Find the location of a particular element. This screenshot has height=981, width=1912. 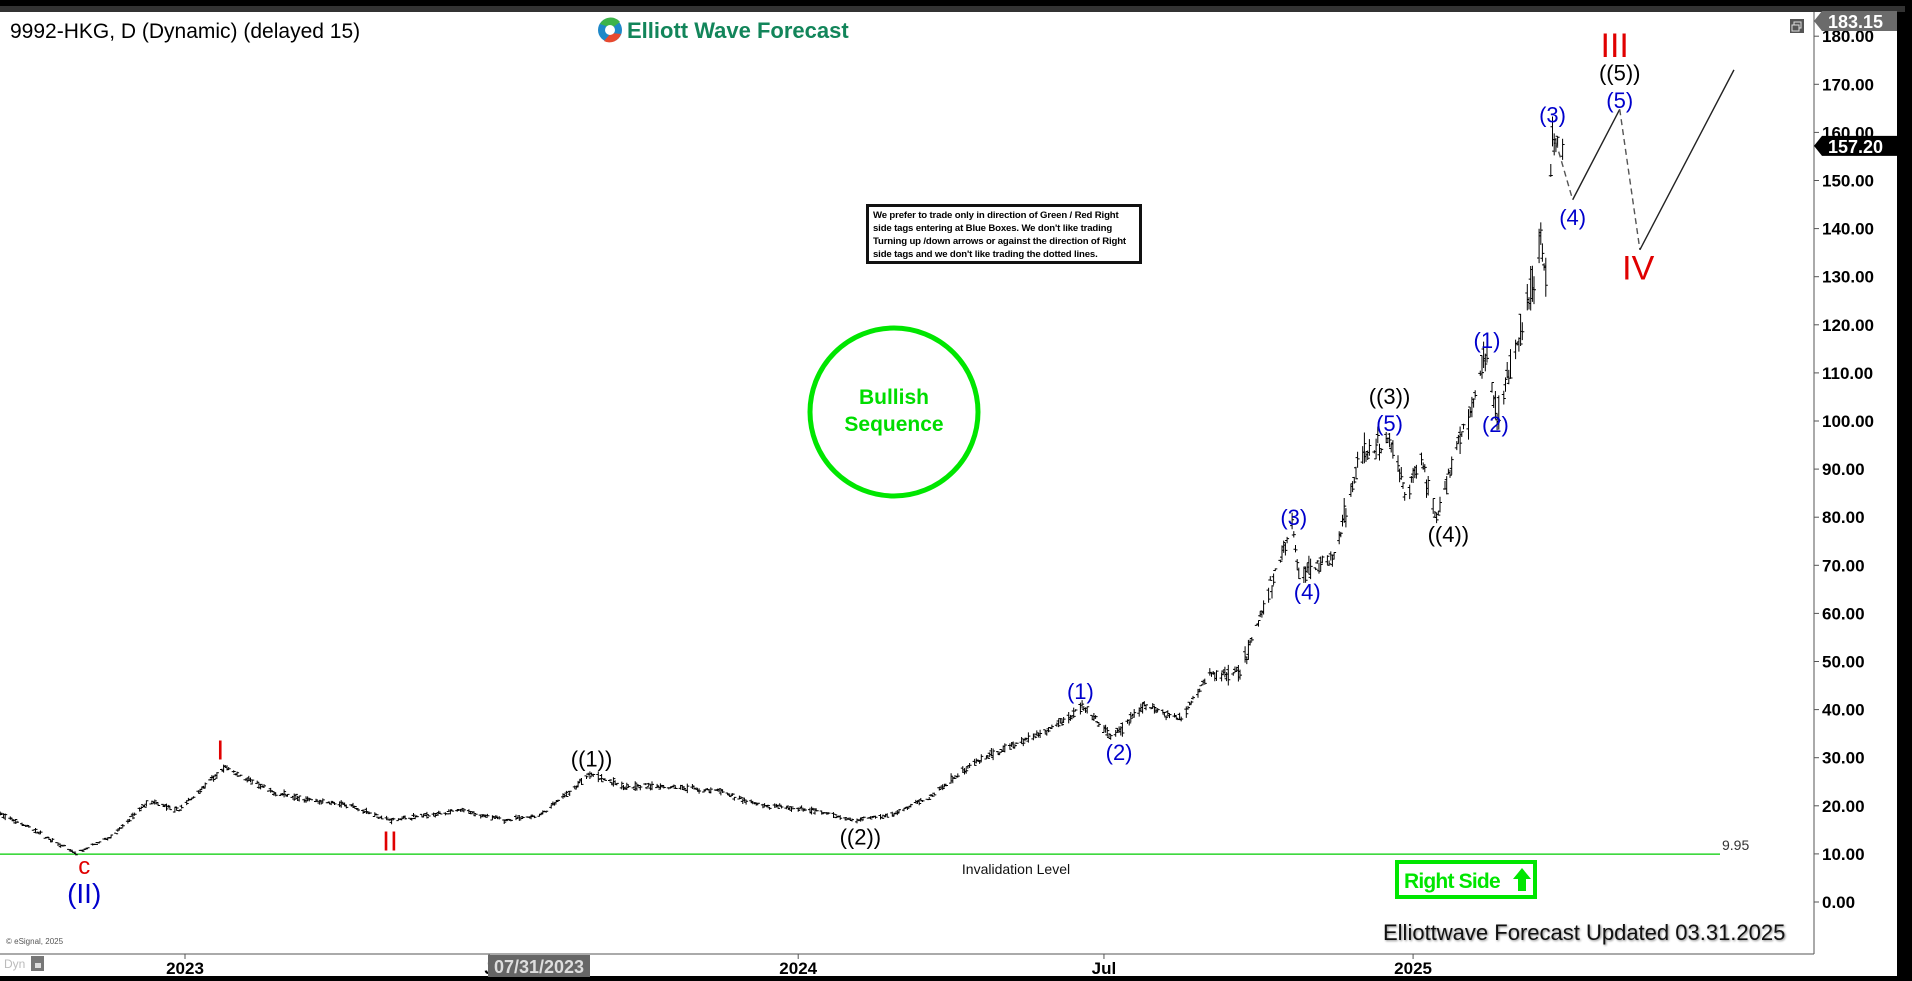

cursor-date-box is located at coordinates (539, 966).